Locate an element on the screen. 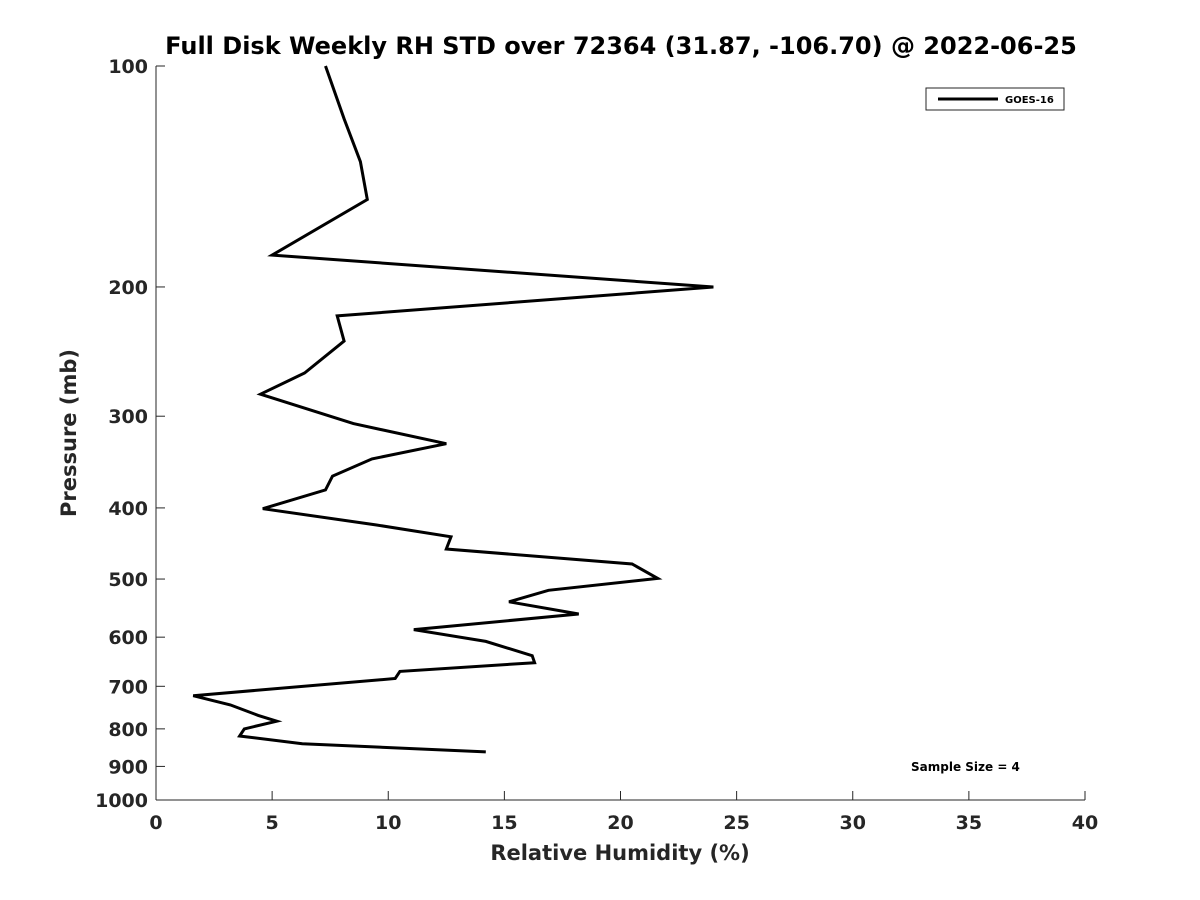 Image resolution: width=1200 pixels, height=900 pixels. x-tick-label: 25 is located at coordinates (736, 823).